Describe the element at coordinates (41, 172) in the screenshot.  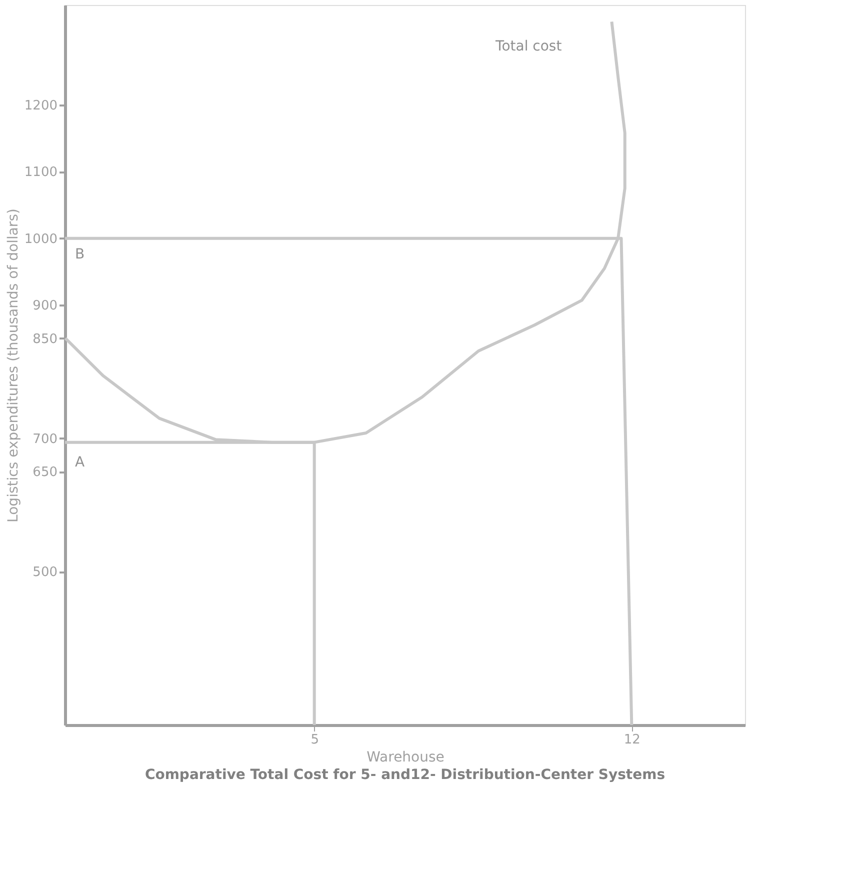
I see `y-tick-label: 1100` at that location.